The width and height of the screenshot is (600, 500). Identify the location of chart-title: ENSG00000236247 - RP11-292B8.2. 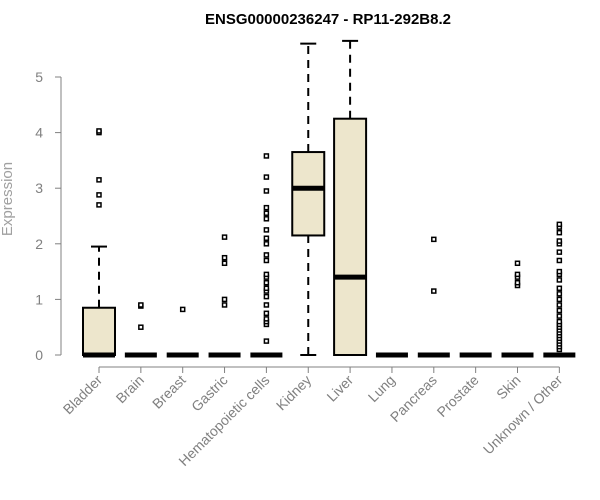
(328, 19).